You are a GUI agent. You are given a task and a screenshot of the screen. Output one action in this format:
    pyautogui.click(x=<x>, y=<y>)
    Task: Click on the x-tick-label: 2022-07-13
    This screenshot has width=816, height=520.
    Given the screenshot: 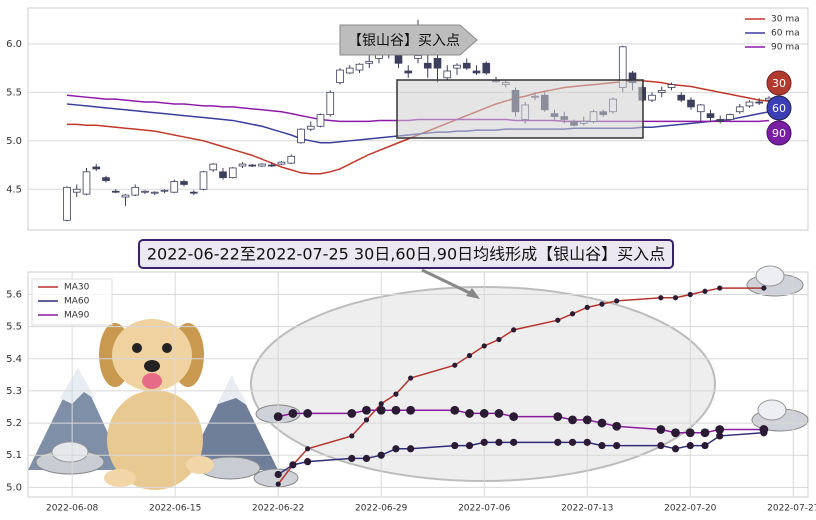 What is the action you would take?
    pyautogui.click(x=587, y=509)
    